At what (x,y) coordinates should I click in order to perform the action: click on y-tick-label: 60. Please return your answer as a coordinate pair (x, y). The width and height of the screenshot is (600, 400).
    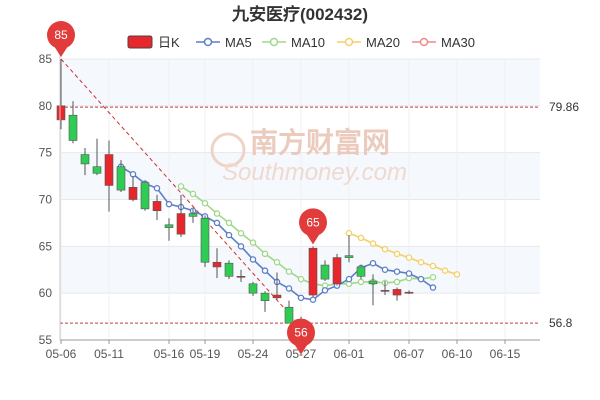
    Looking at the image, I should click on (46, 293).